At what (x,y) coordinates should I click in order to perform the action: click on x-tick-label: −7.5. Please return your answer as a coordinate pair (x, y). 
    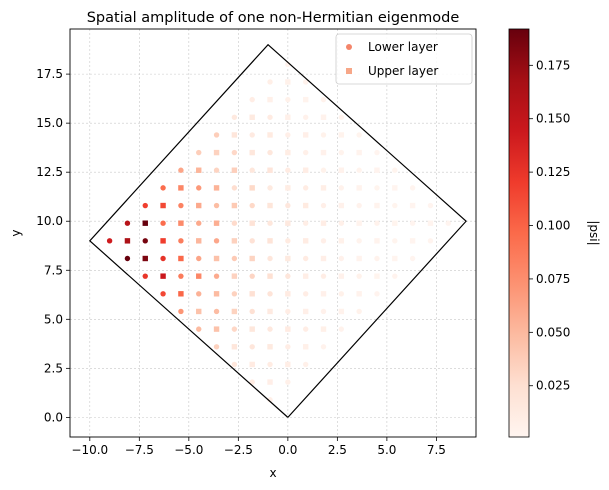
    Looking at the image, I should click on (139, 450).